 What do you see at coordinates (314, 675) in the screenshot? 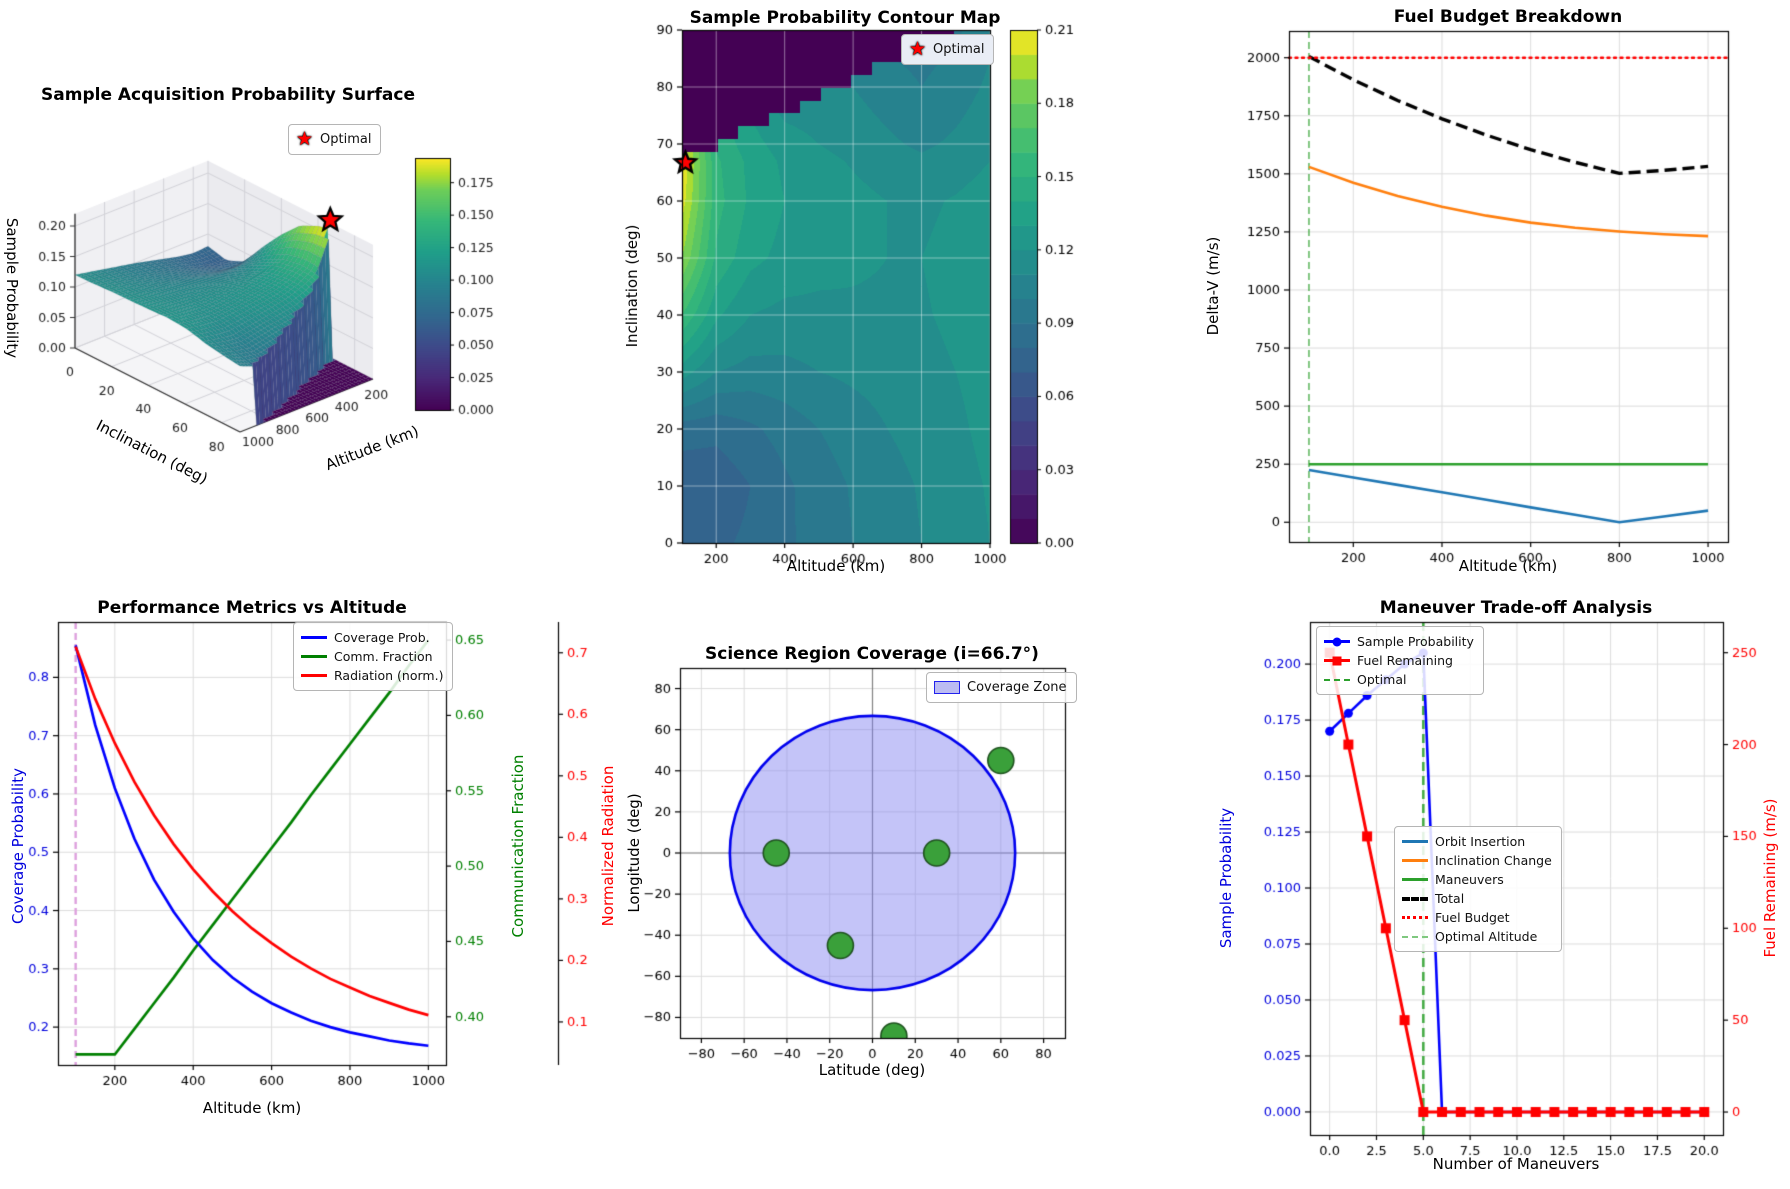
I see `legend-swatch-radiation` at bounding box center [314, 675].